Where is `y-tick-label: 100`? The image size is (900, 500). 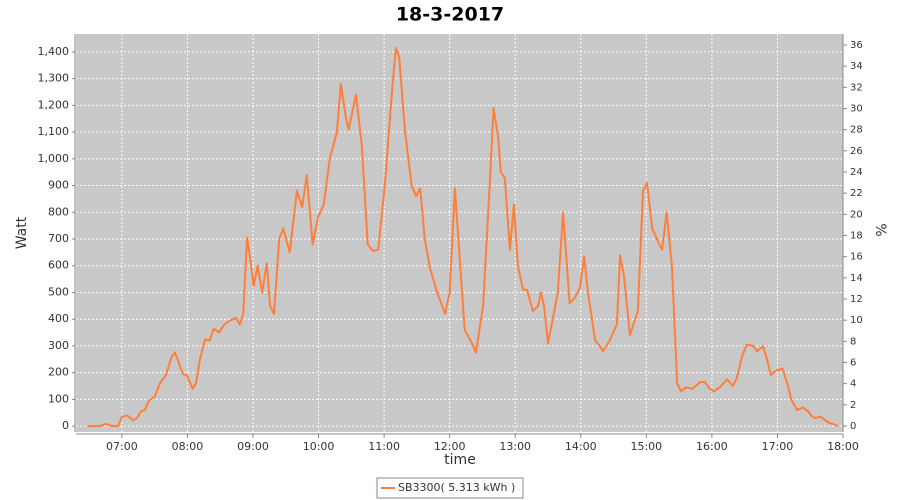
y-tick-label: 100 is located at coordinates (58, 398).